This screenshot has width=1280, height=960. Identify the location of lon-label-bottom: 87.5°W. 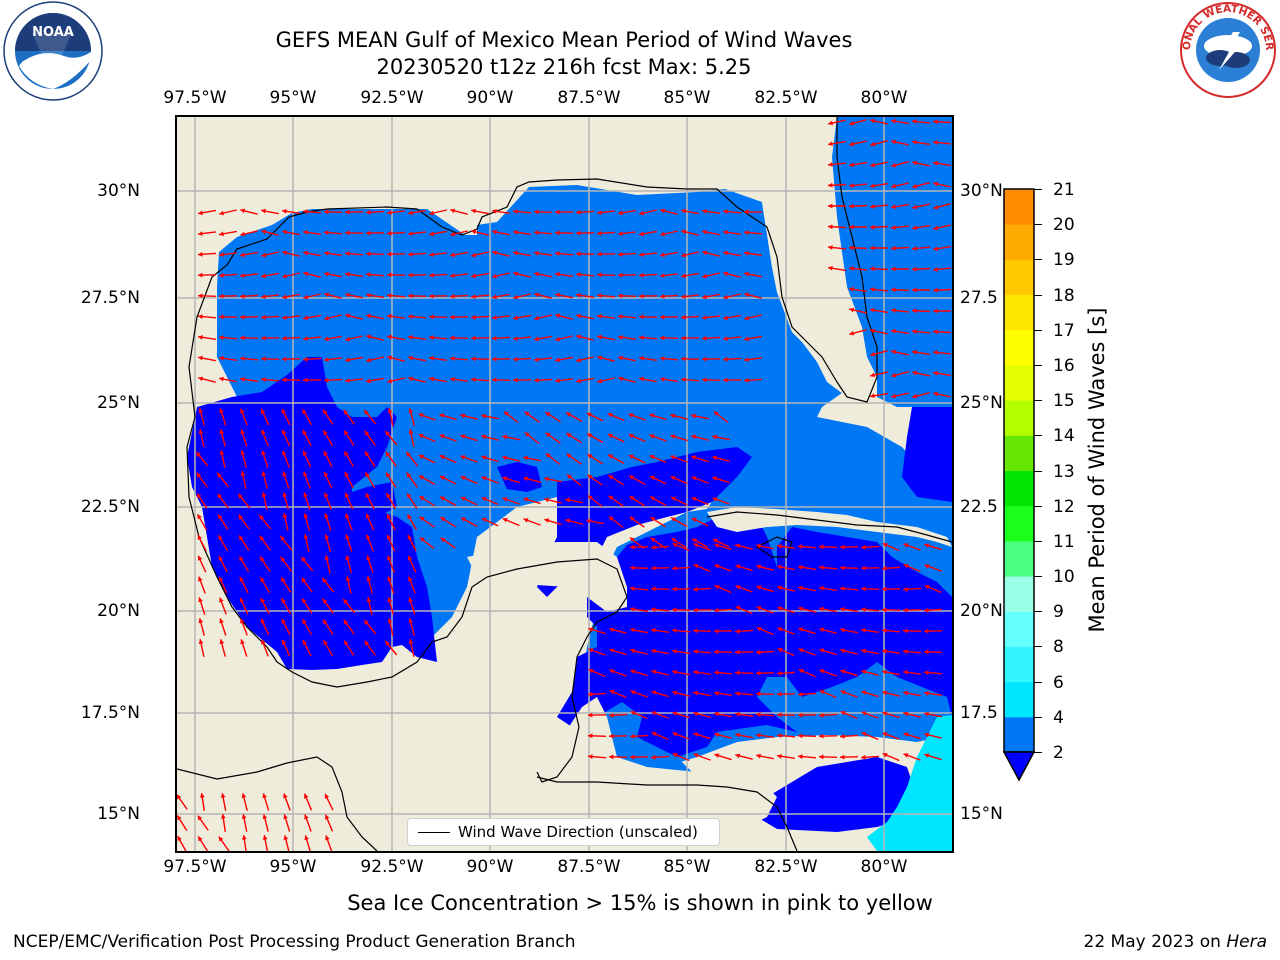
(589, 867).